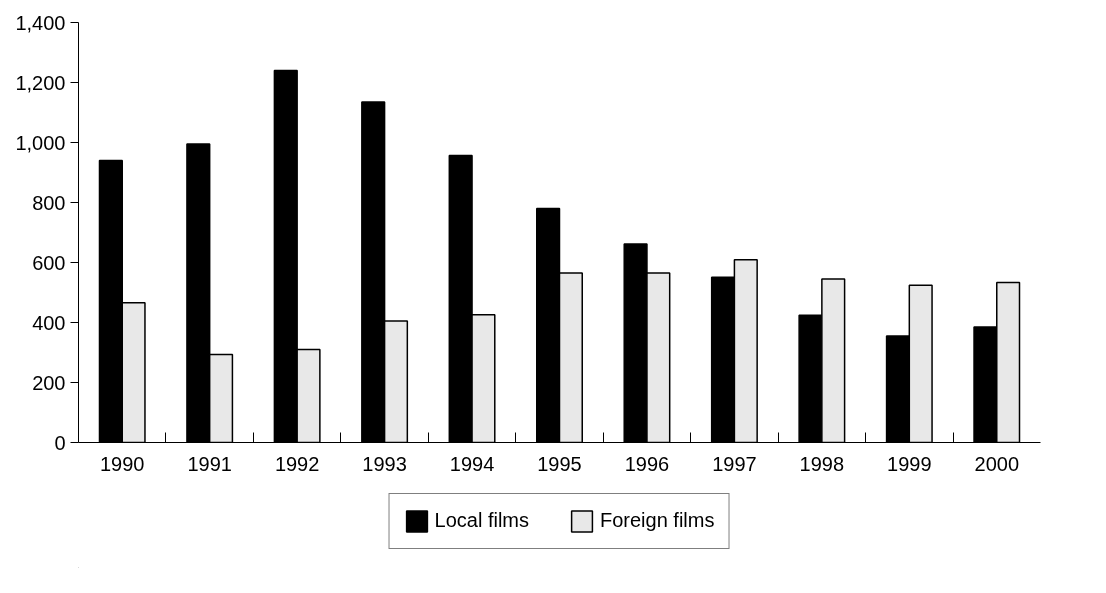  I want to click on y-tick-label: 1,200, so click(40, 82).